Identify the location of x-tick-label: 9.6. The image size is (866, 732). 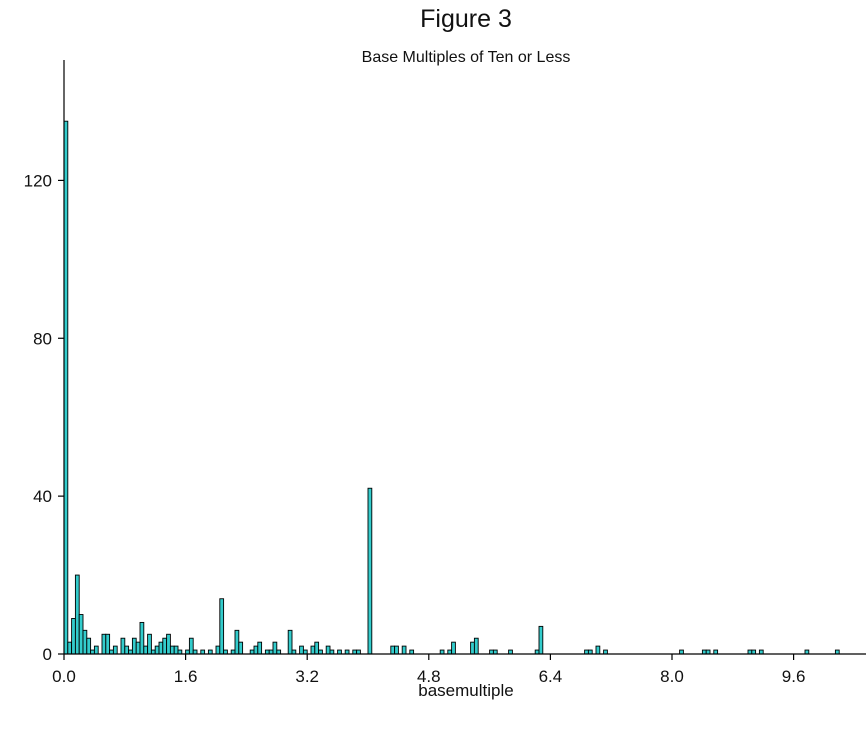
(794, 676).